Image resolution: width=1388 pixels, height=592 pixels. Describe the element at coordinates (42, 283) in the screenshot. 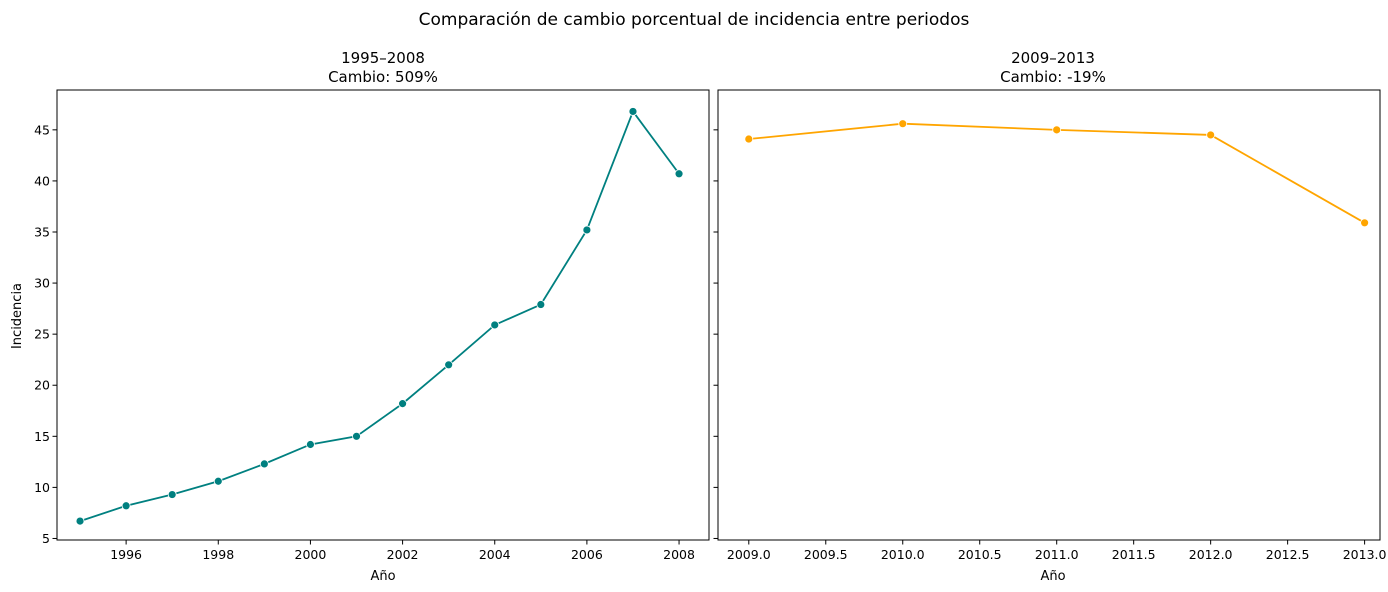

I see `left-y-tick-label: 30` at that location.